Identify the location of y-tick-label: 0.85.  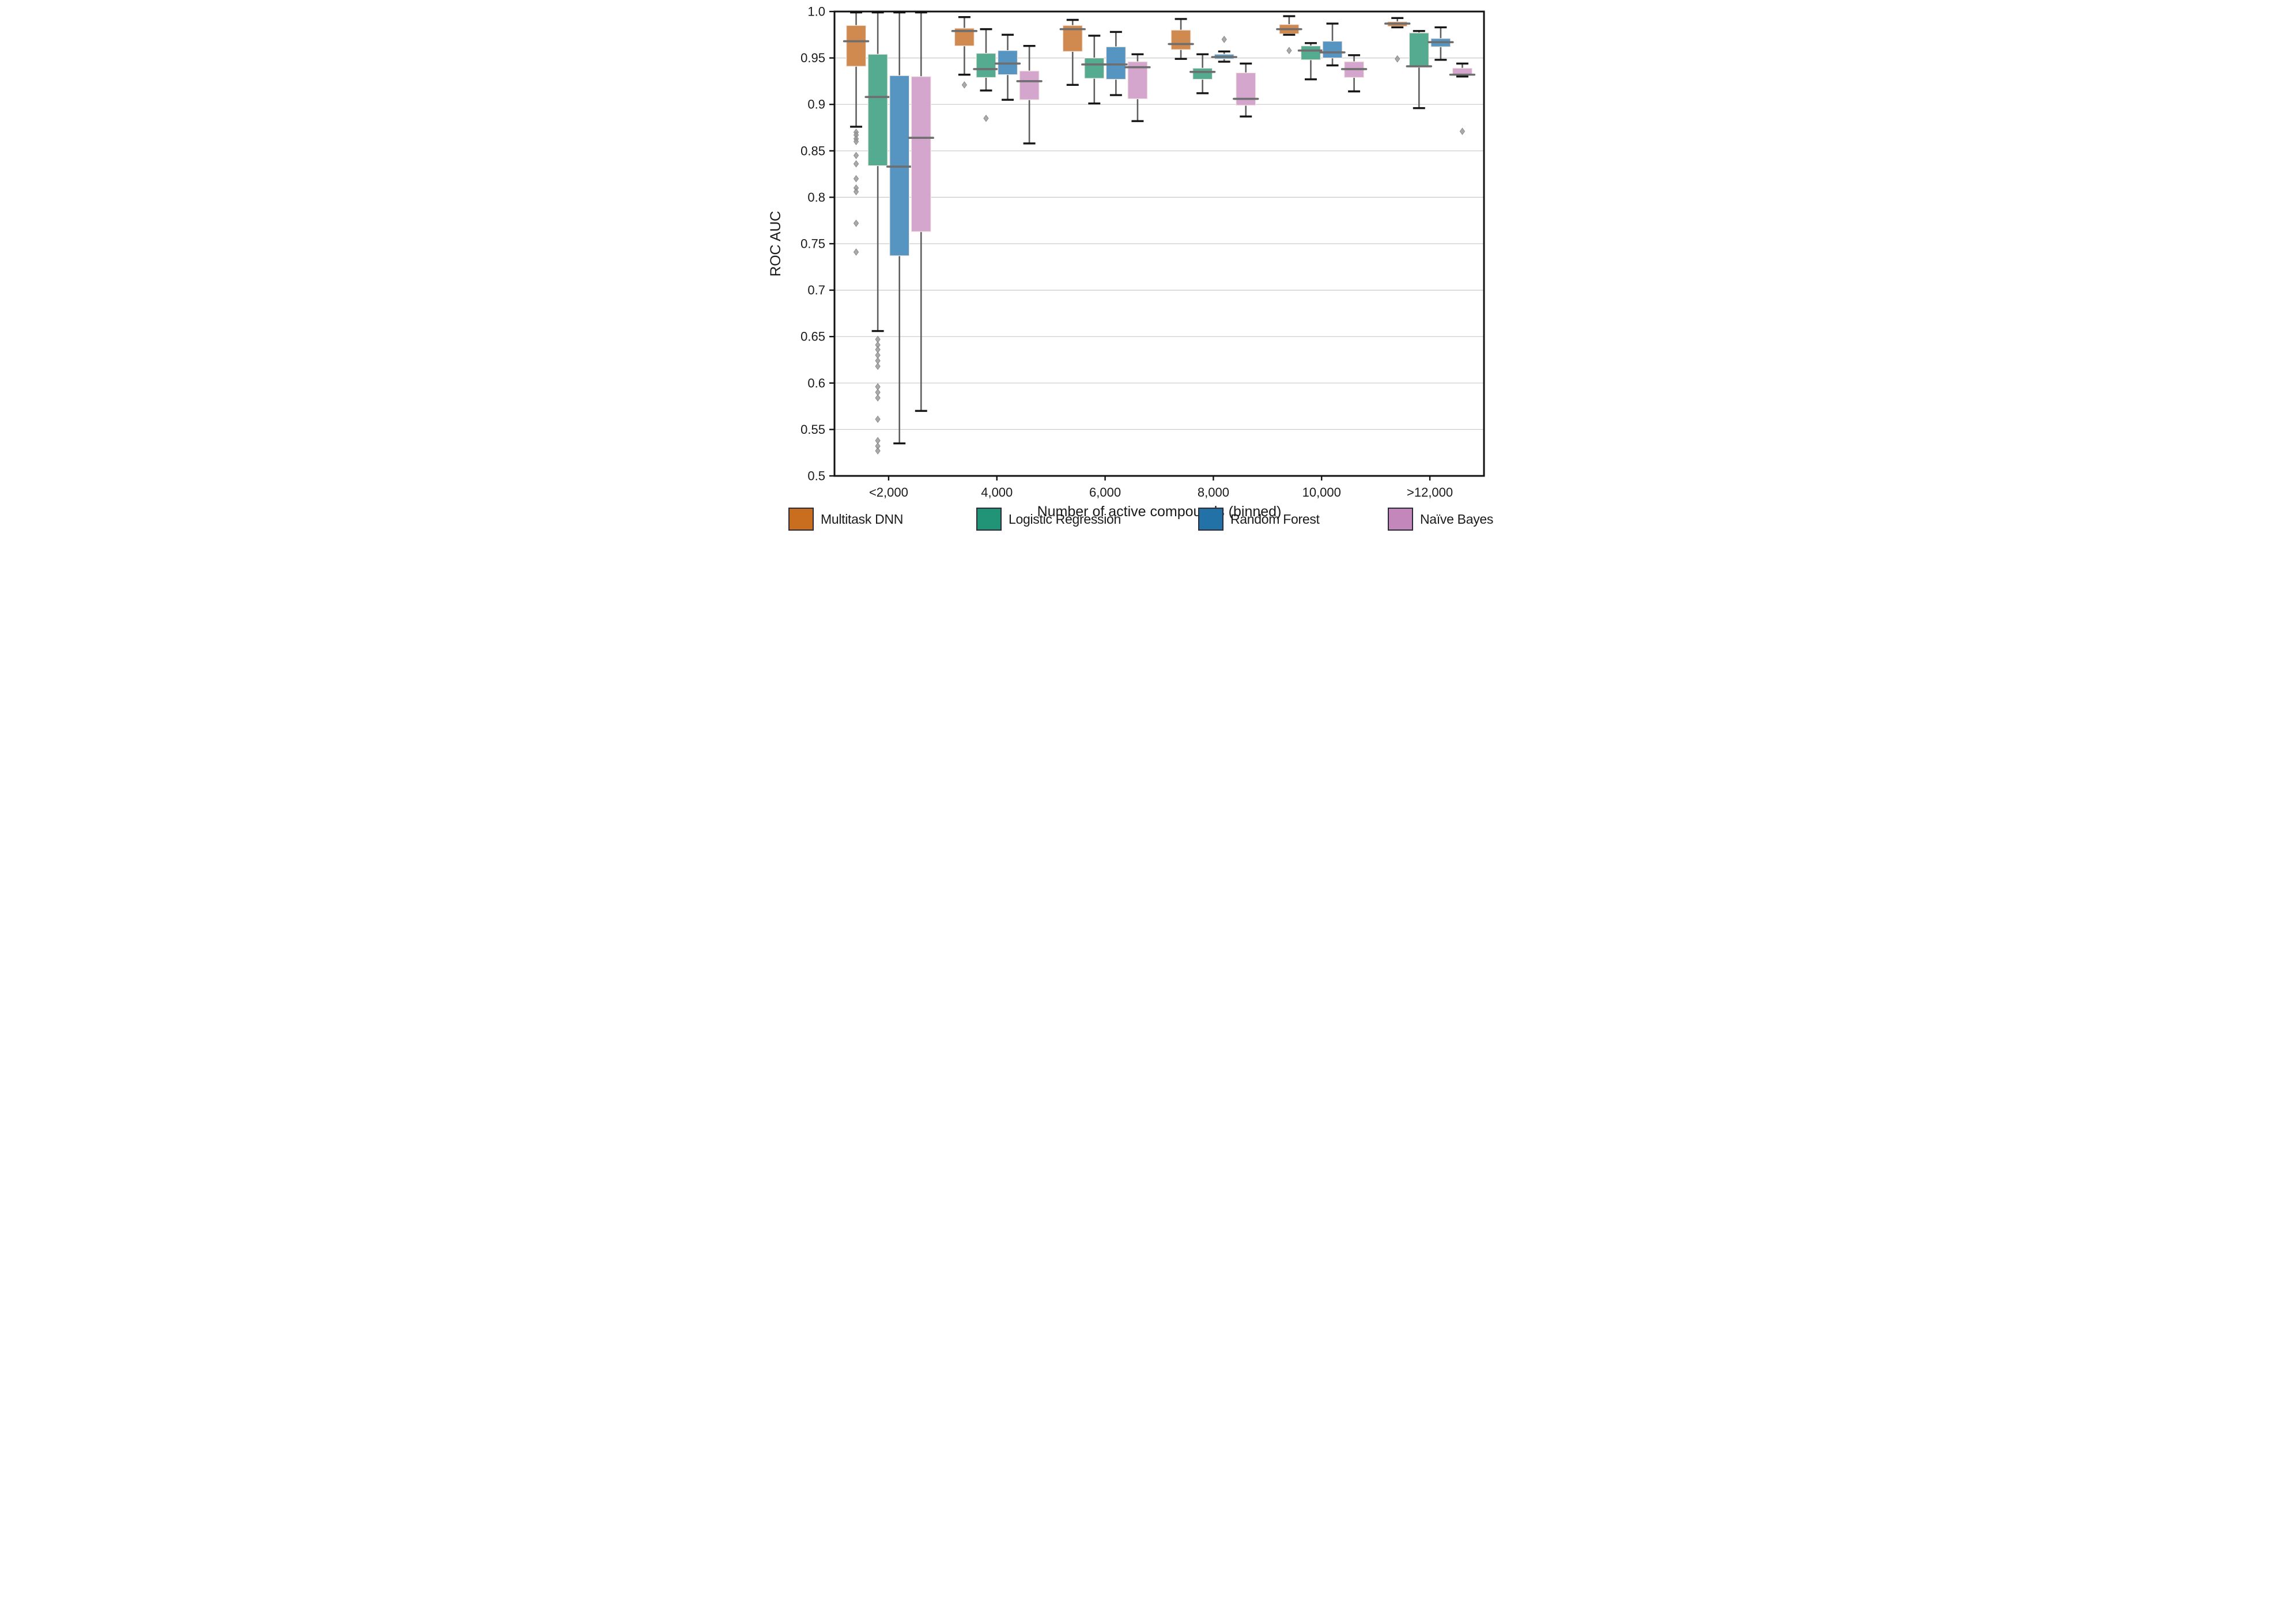
(812, 150).